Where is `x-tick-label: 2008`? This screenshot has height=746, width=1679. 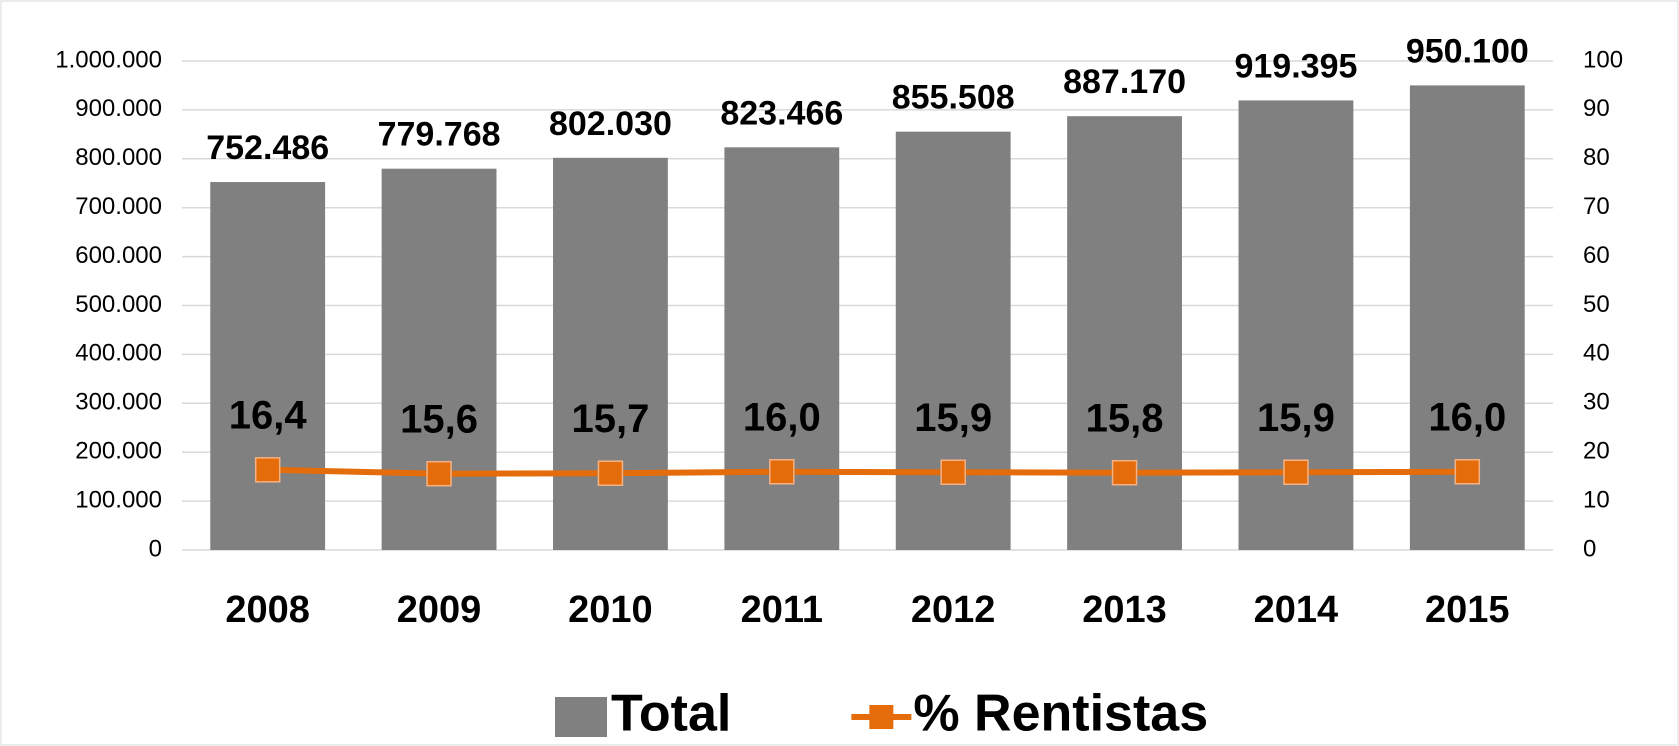 x-tick-label: 2008 is located at coordinates (267, 610).